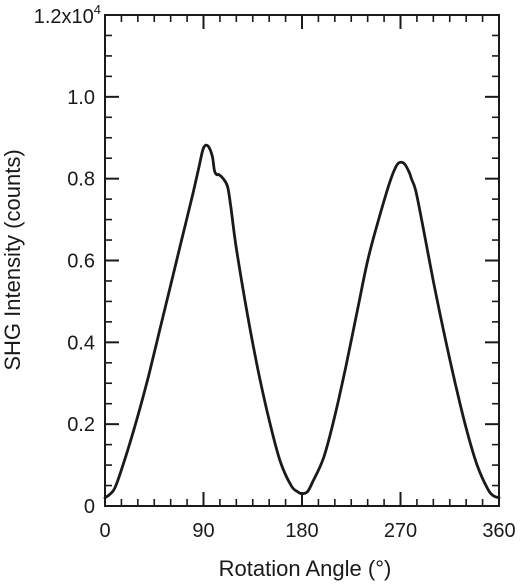  I want to click on x-tick-label: 90, so click(203, 531).